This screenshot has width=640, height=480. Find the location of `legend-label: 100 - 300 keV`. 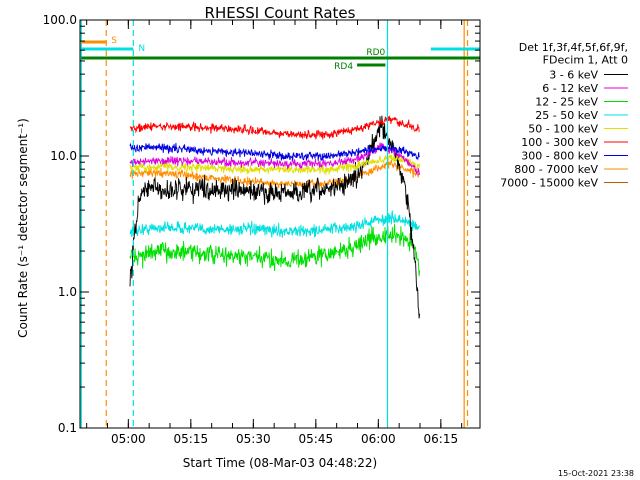

legend-label: 100 - 300 keV is located at coordinates (559, 142).